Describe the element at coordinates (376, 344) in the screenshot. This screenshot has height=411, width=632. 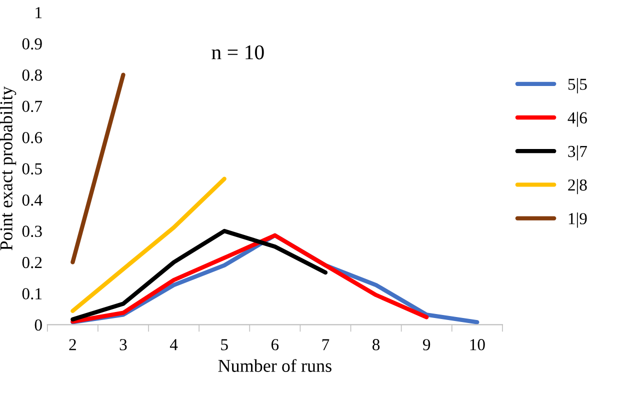
I see `x-tick-label: 8` at that location.